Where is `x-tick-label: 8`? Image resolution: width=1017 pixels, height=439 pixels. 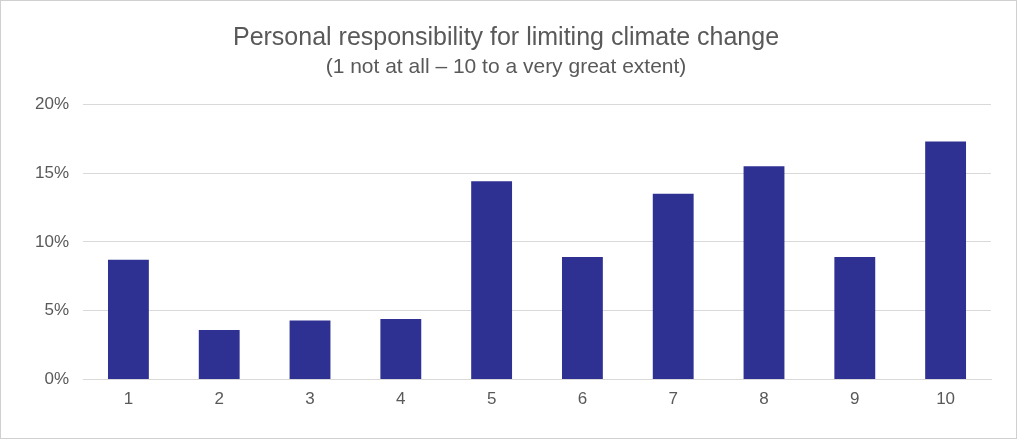
x-tick-label: 8 is located at coordinates (764, 399).